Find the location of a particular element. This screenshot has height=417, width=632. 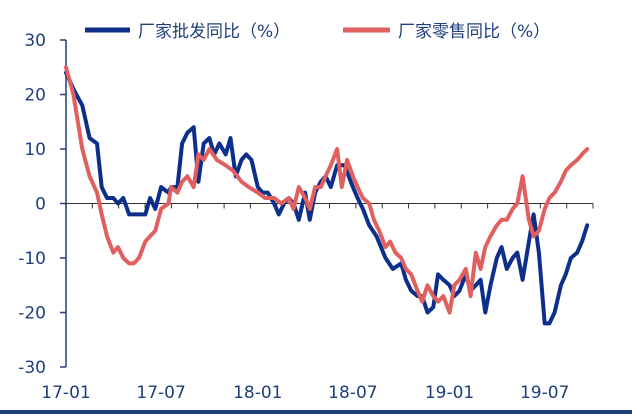

x-tick-label: 19-01 is located at coordinates (449, 393).